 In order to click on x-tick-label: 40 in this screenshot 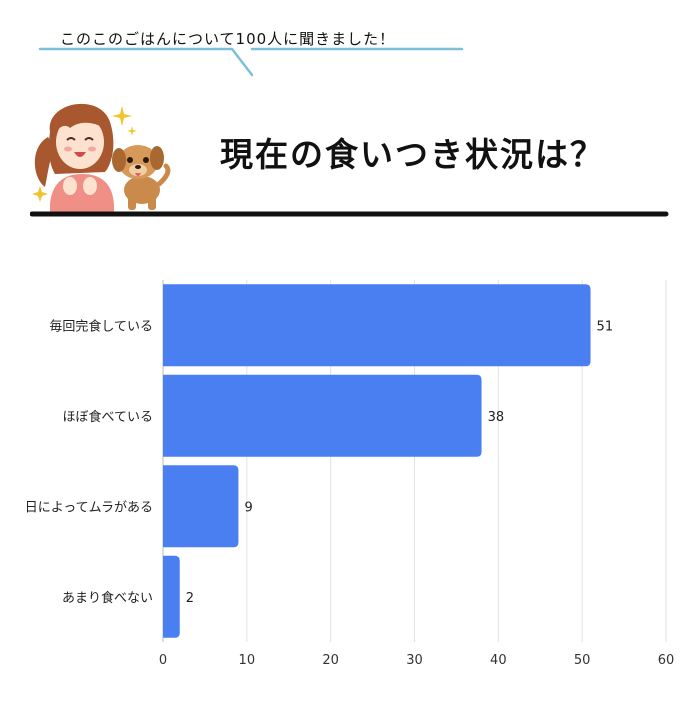, I will do `click(498, 660)`.